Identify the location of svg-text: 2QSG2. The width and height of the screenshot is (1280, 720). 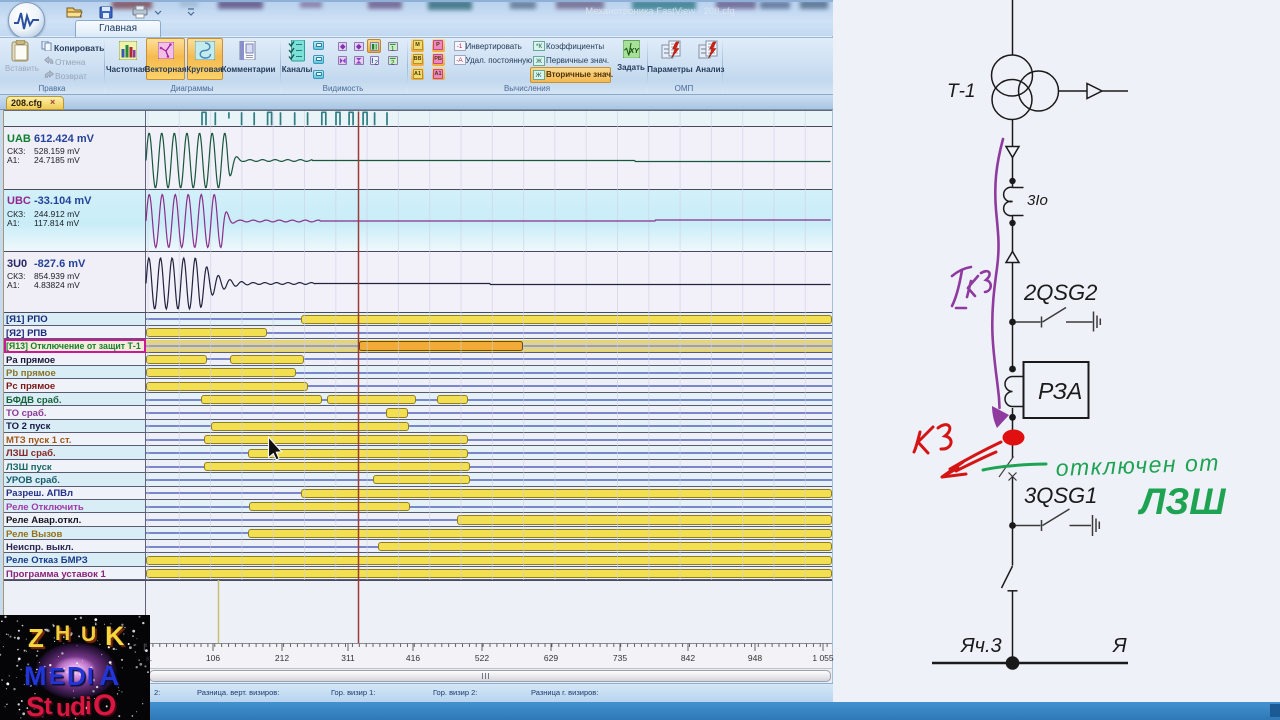
(1060, 292).